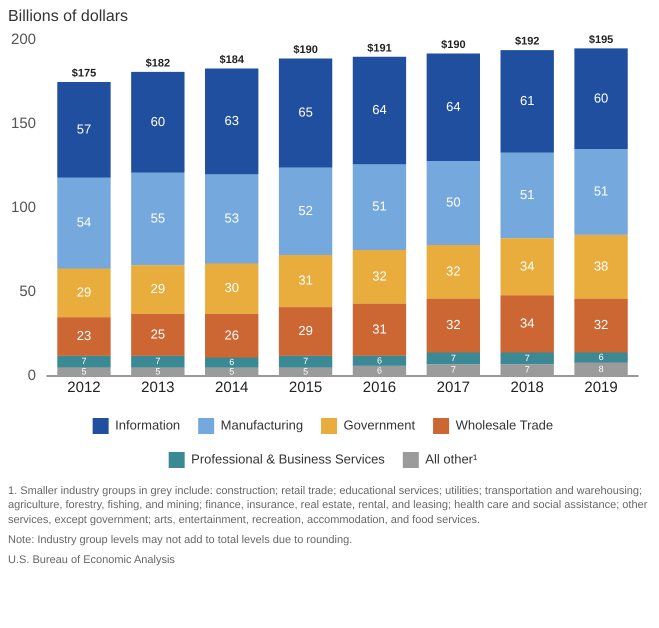 The height and width of the screenshot is (628, 659). I want to click on data-label: 54, so click(84, 222).